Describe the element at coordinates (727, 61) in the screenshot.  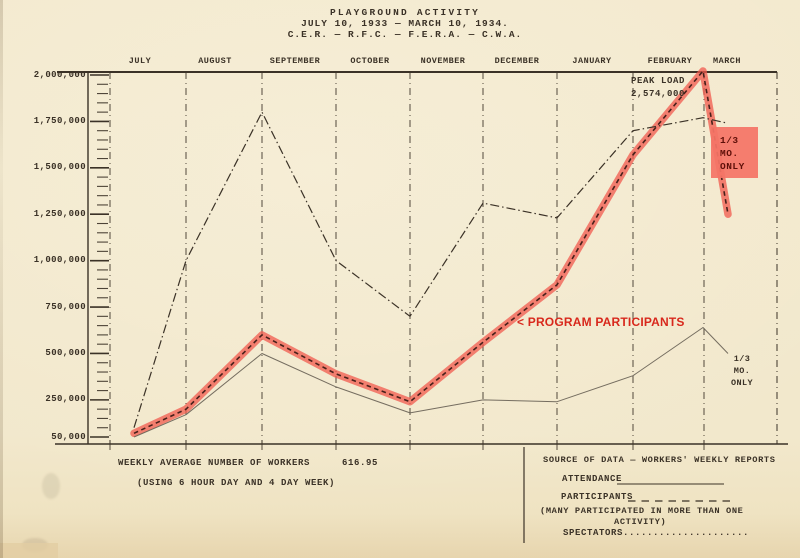
I see `month-label-march: MARCH` at that location.